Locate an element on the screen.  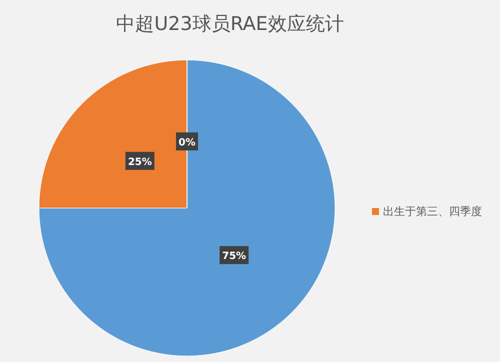
text: 0% is located at coordinates (187, 142).